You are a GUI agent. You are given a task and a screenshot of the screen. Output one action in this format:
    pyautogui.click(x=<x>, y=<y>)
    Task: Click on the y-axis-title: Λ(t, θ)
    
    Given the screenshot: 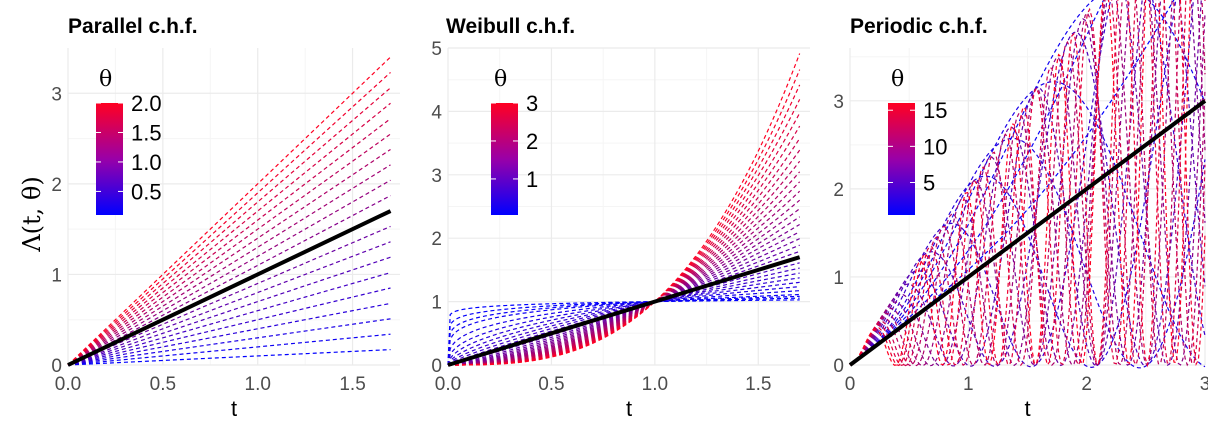 What is the action you would take?
    pyautogui.click(x=32, y=214)
    